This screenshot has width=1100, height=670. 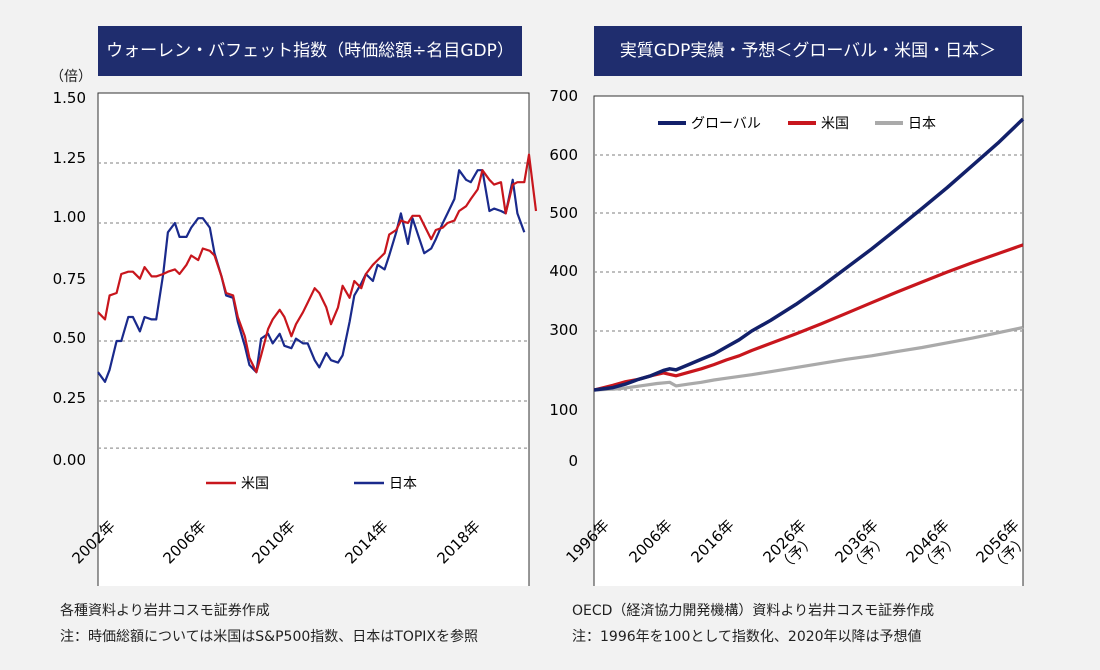 What do you see at coordinates (69, 98) in the screenshot?
I see `y-tick-label: 1.50` at bounding box center [69, 98].